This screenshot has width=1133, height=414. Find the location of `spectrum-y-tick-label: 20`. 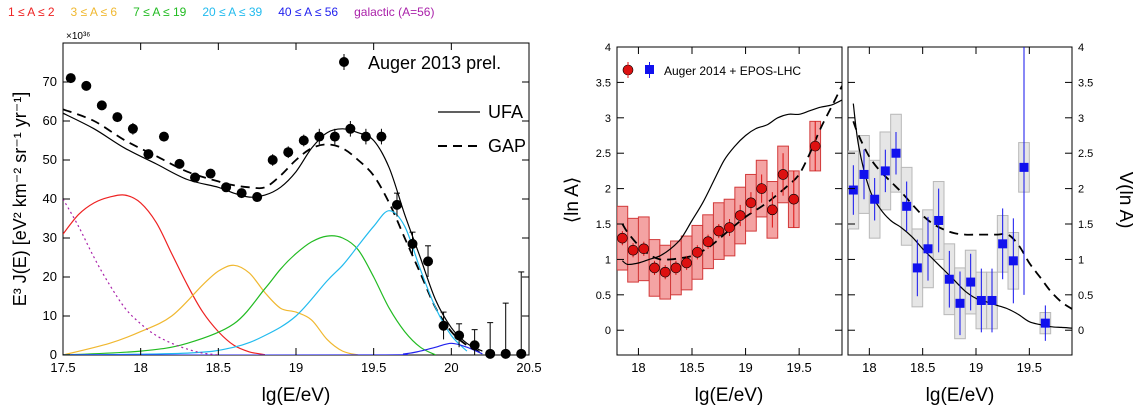

spectrum-y-tick-label: 20 is located at coordinates (50, 276).